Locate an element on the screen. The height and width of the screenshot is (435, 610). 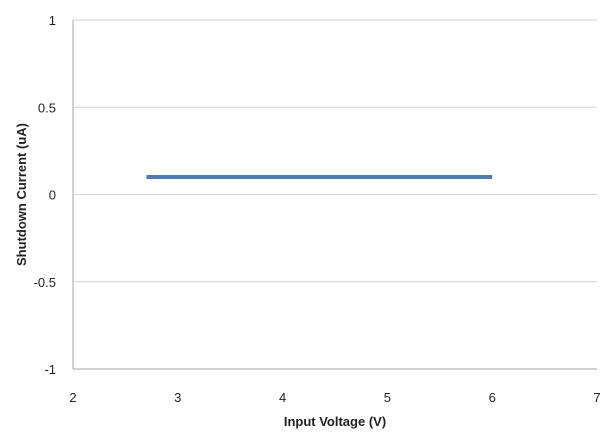
x-tick-labels: 2 3 4 5 6 7 is located at coordinates (334, 397).